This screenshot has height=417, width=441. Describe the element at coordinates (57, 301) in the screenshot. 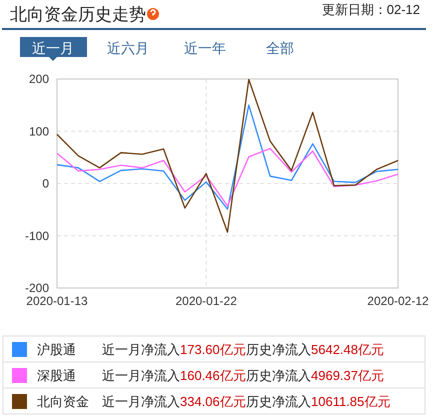

I see `x-tick-label: 2020-01-13` at that location.